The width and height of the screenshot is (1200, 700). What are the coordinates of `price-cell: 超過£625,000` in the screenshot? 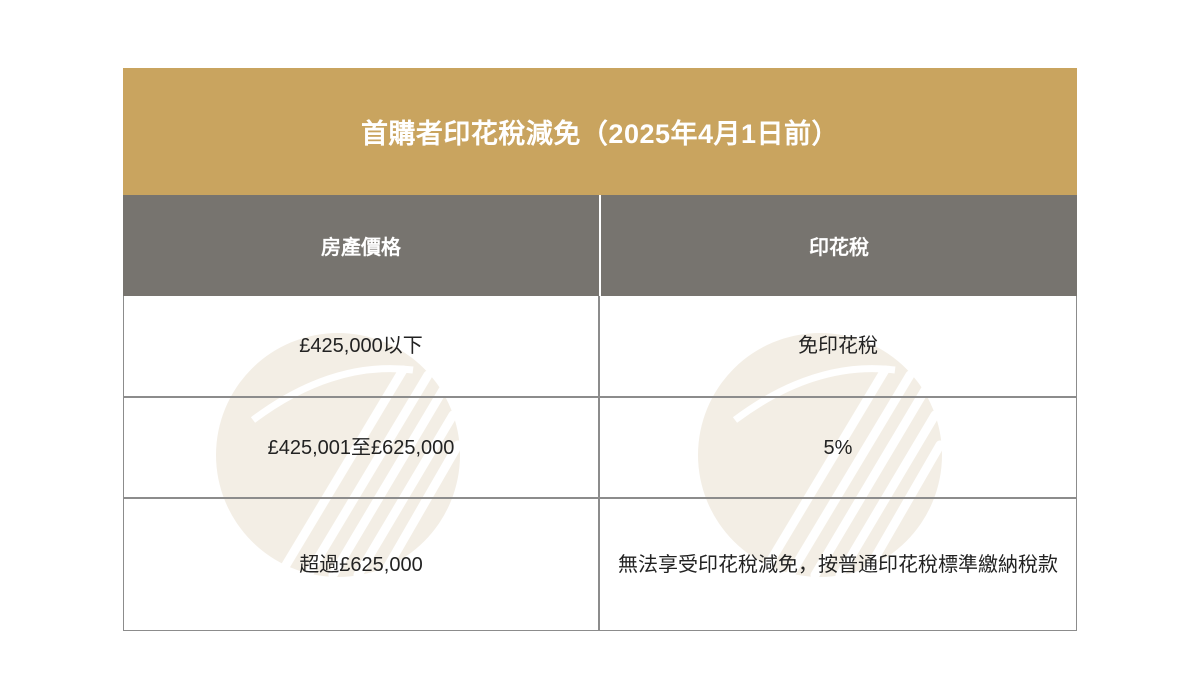 It's located at (362, 564).